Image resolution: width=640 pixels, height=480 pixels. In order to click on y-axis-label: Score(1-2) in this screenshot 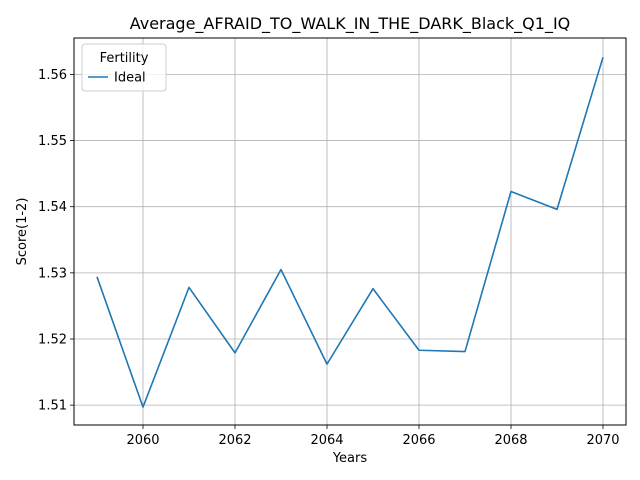, I will do `click(22, 232)`.